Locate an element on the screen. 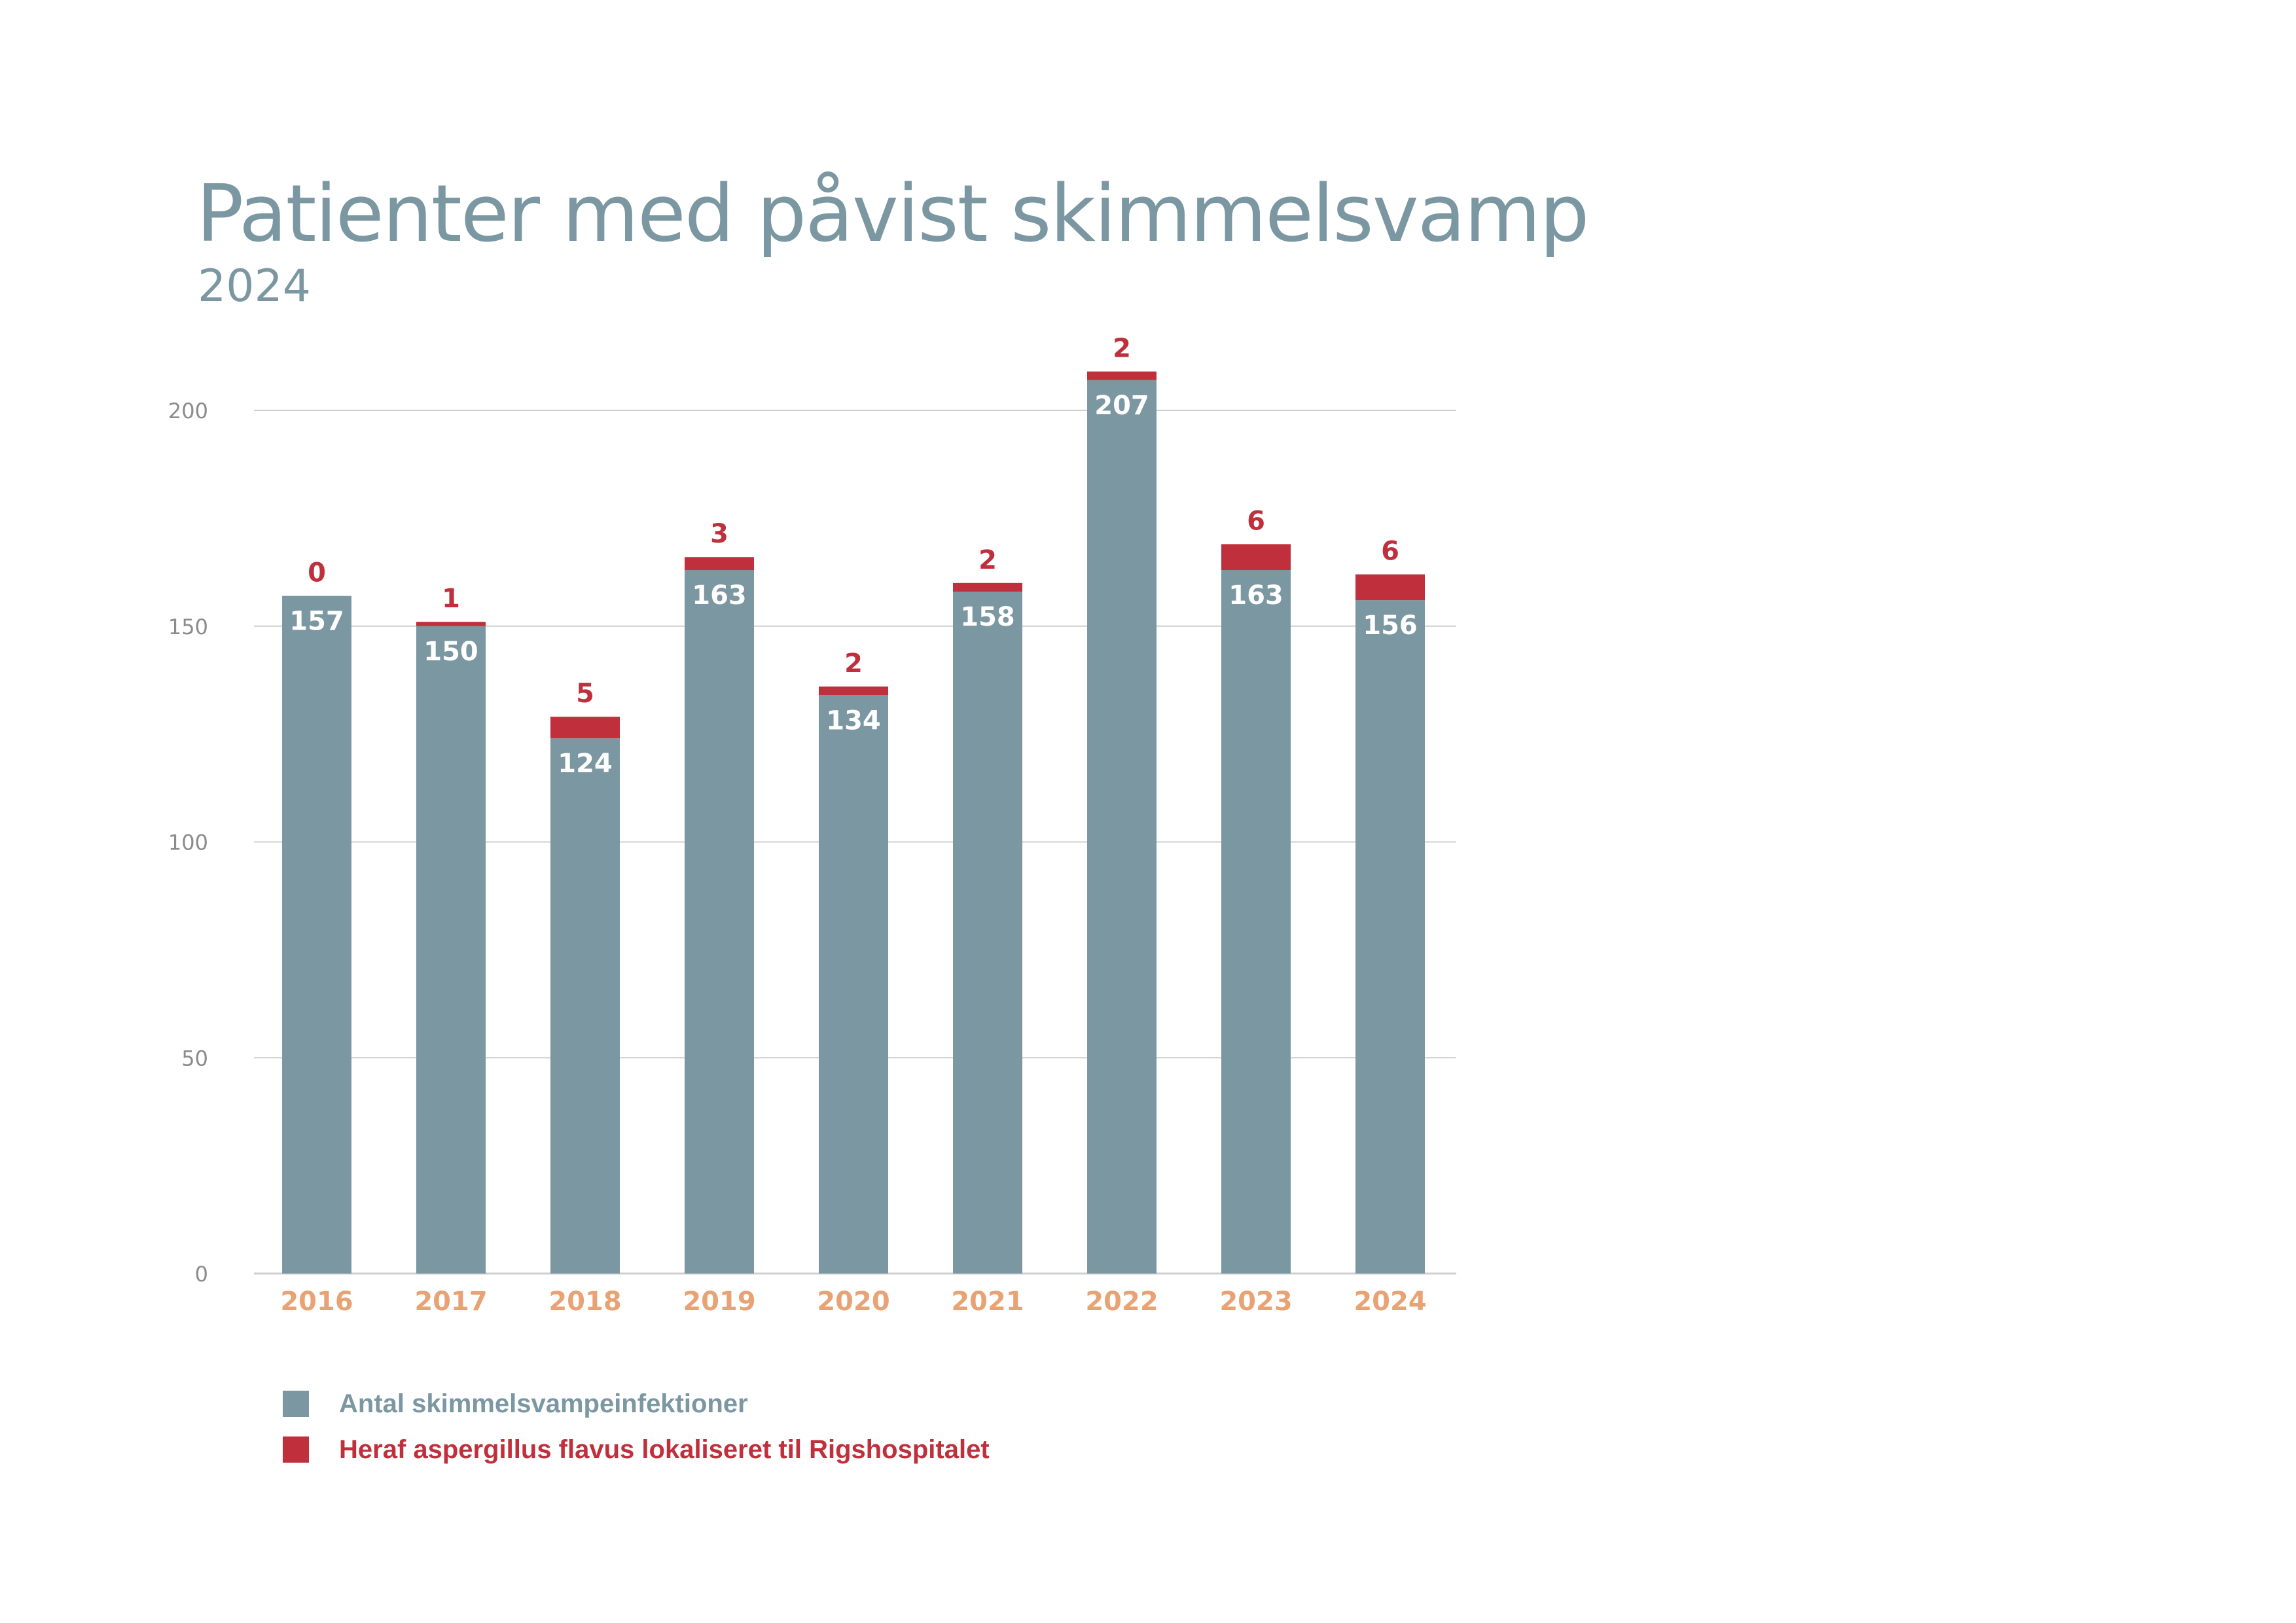 This screenshot has width=2296, height=1623. bar-top-2018 is located at coordinates (585, 728).